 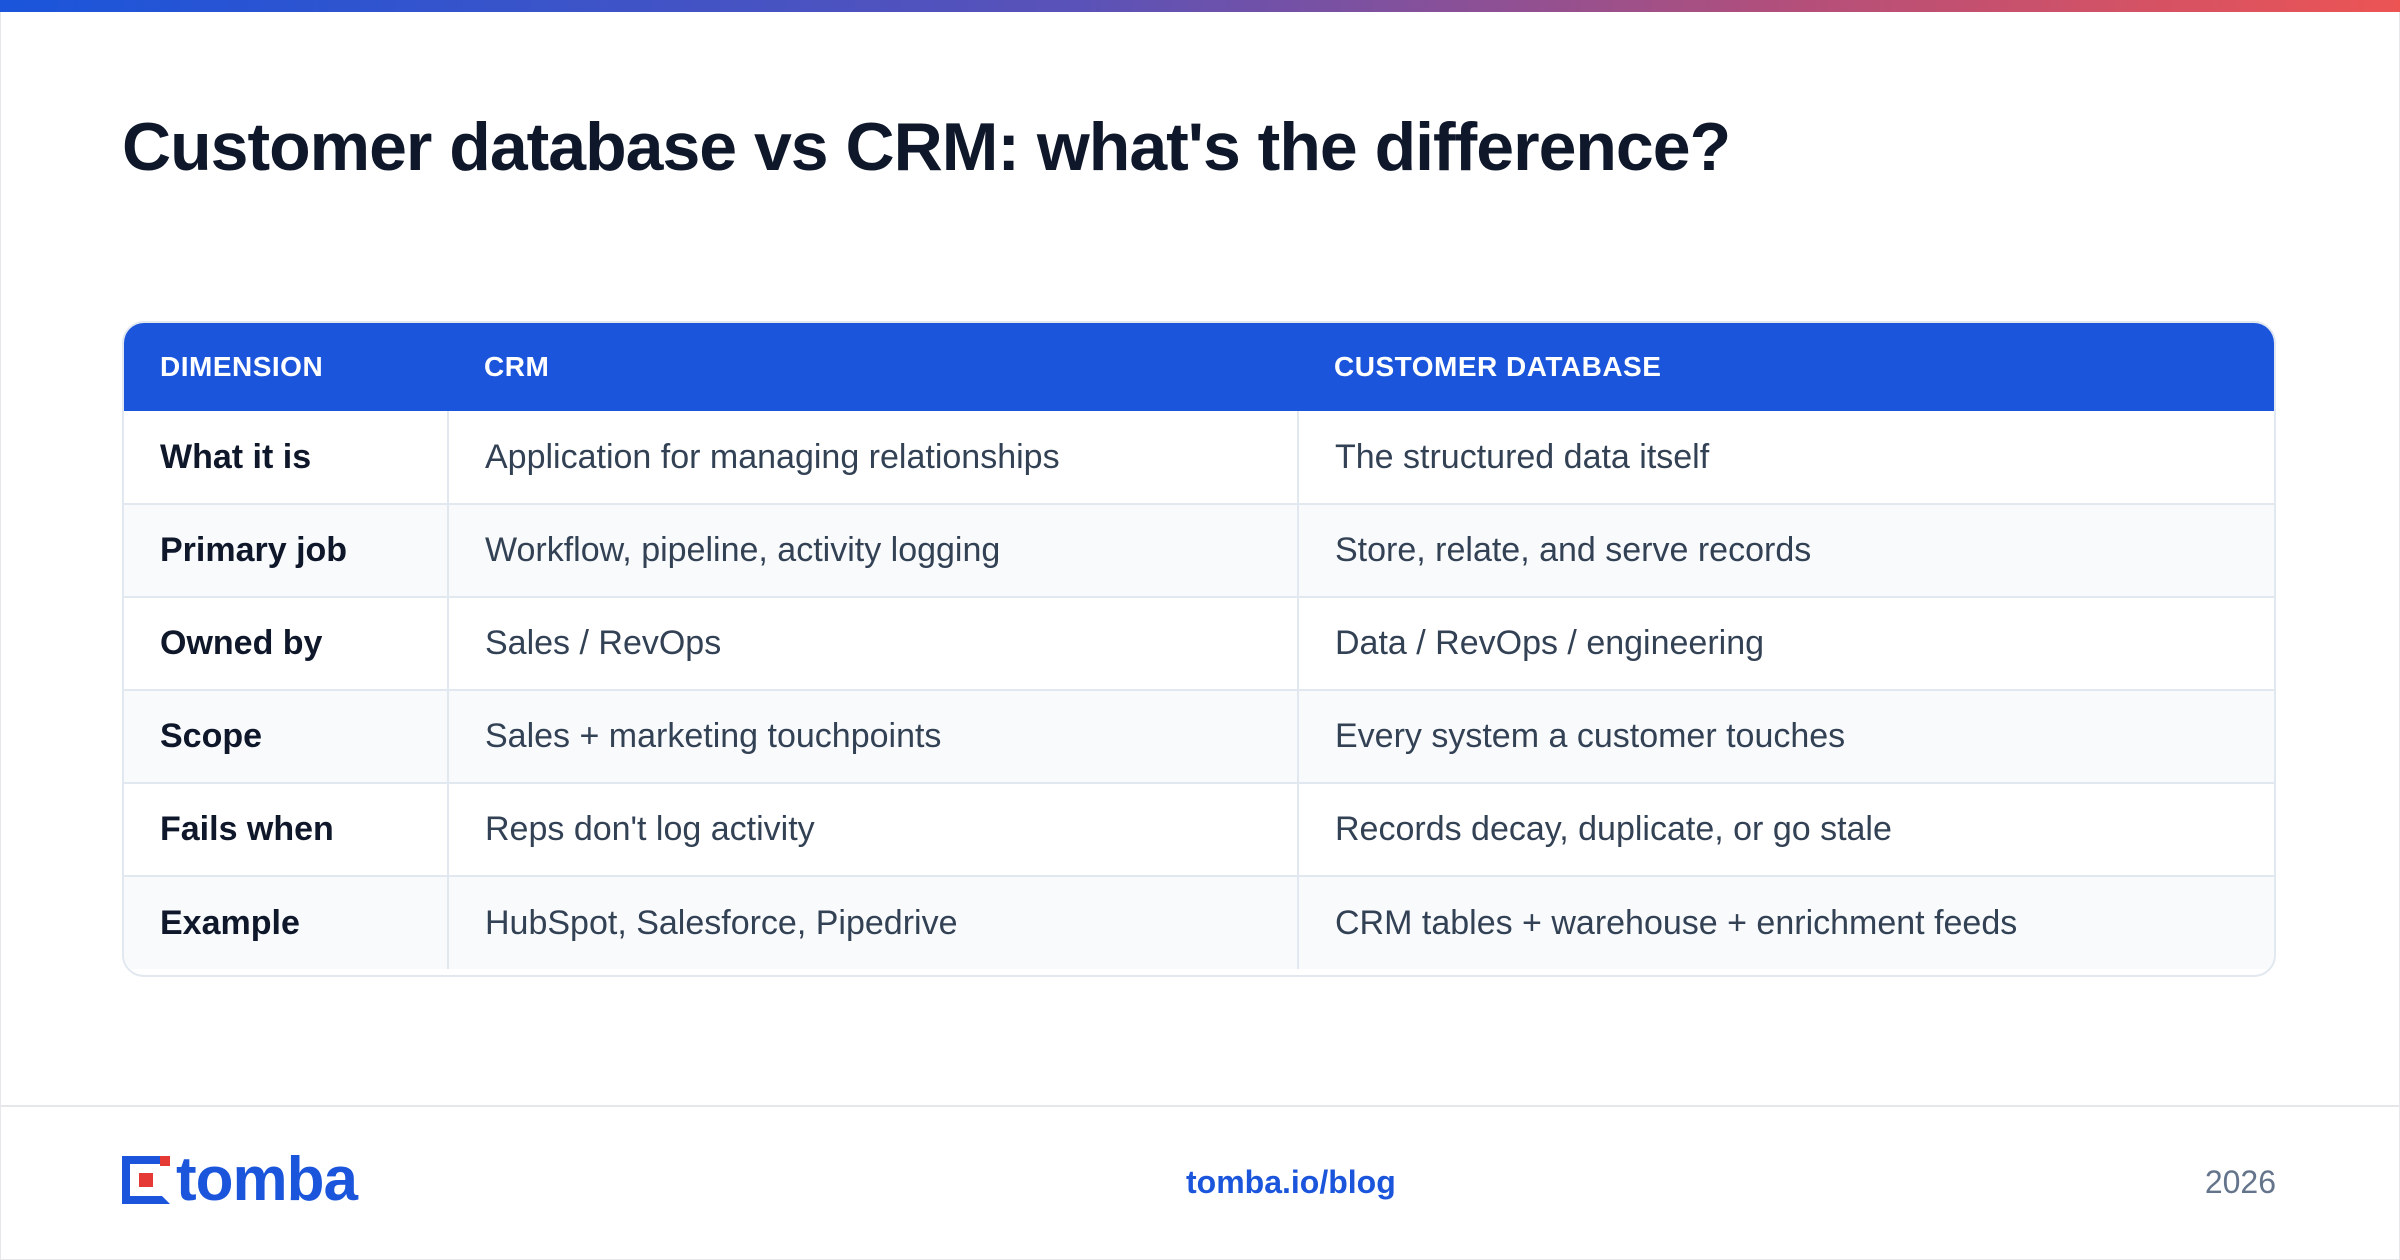 What do you see at coordinates (1200, 1106) in the screenshot?
I see `footer-divider` at bounding box center [1200, 1106].